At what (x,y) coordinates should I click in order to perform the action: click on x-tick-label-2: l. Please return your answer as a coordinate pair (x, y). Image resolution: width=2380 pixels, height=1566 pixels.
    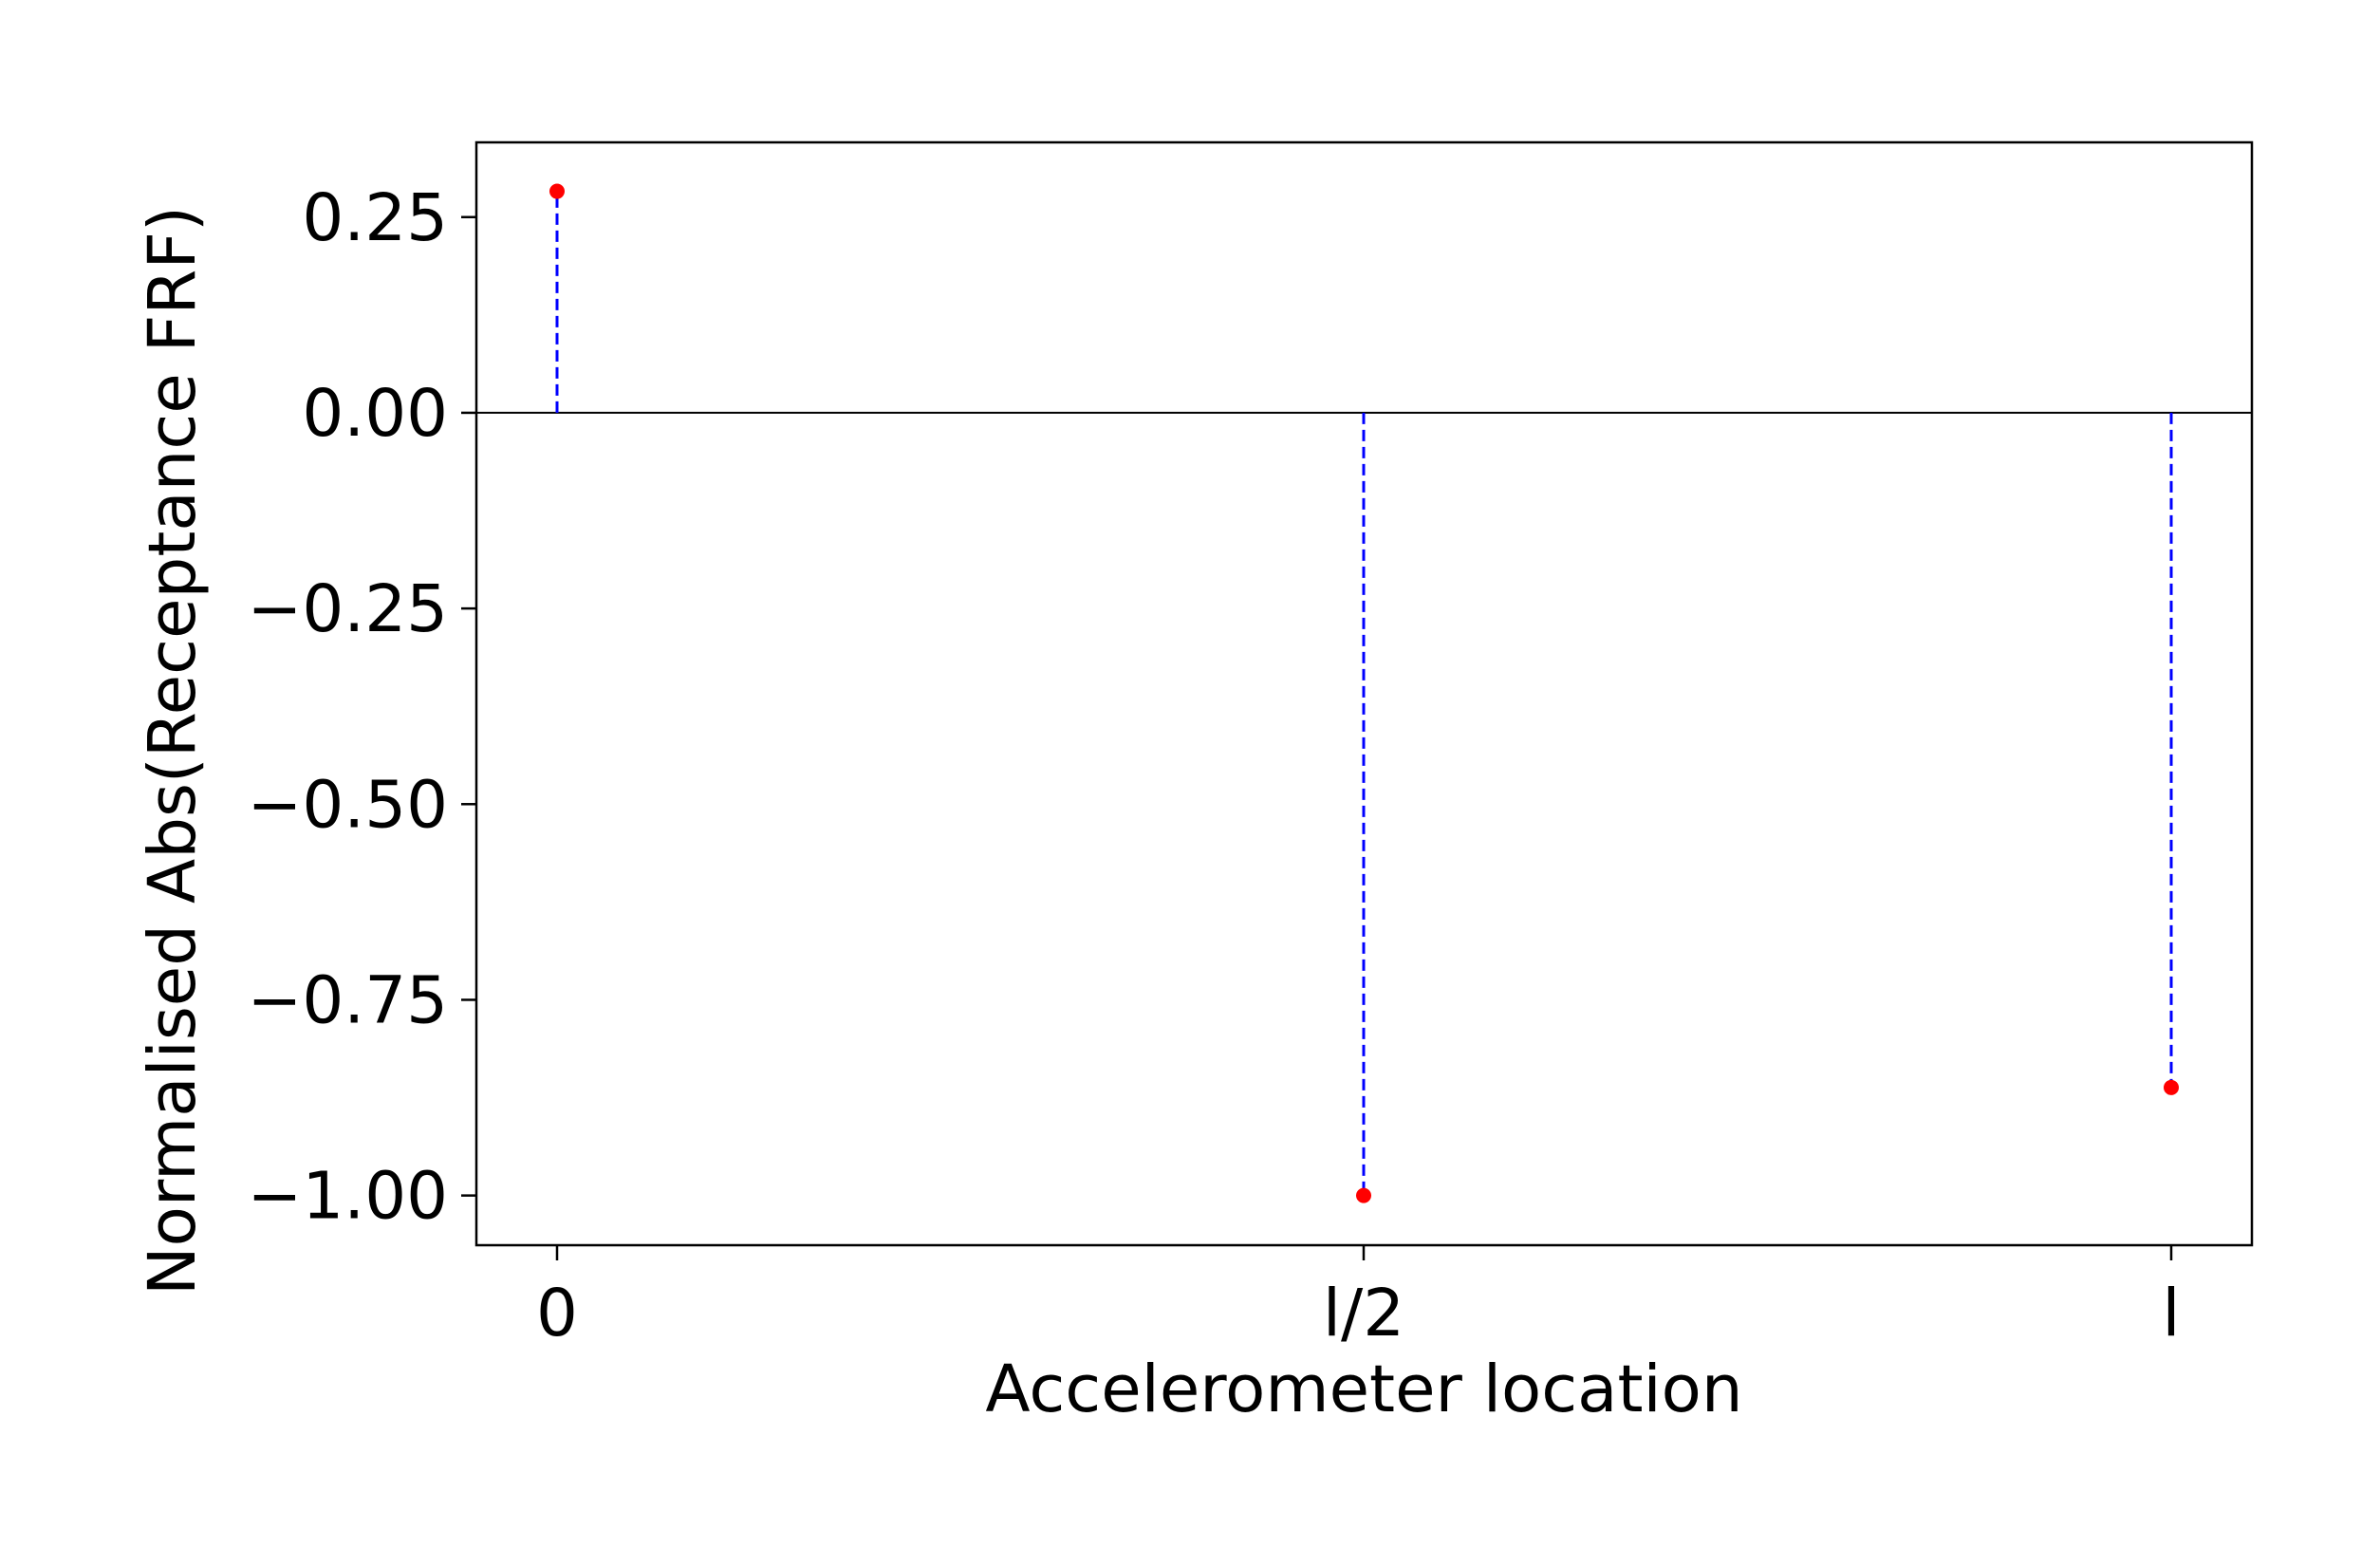
    Looking at the image, I should click on (2171, 1314).